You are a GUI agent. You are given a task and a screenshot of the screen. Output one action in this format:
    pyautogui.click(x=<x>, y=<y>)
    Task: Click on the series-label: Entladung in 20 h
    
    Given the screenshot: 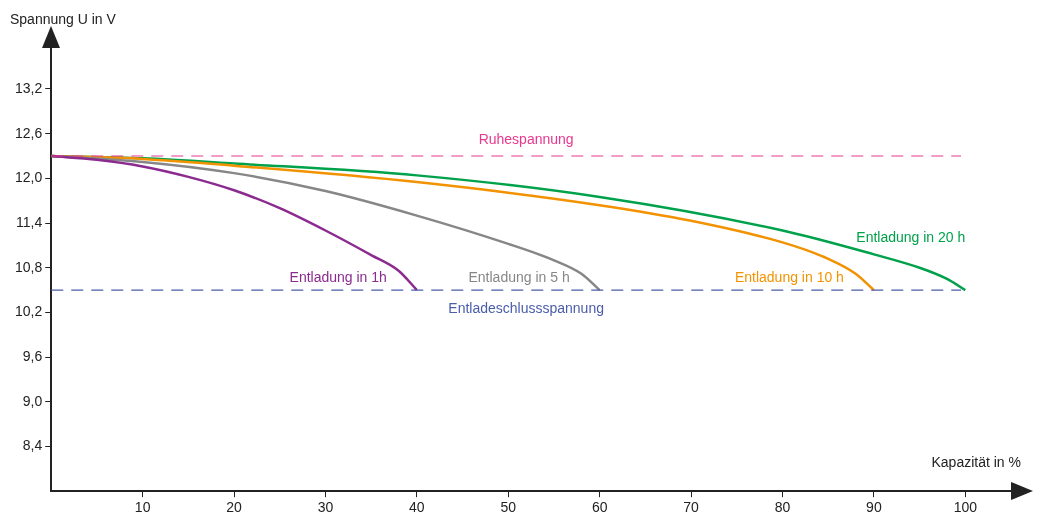 What is the action you would take?
    pyautogui.click(x=911, y=236)
    